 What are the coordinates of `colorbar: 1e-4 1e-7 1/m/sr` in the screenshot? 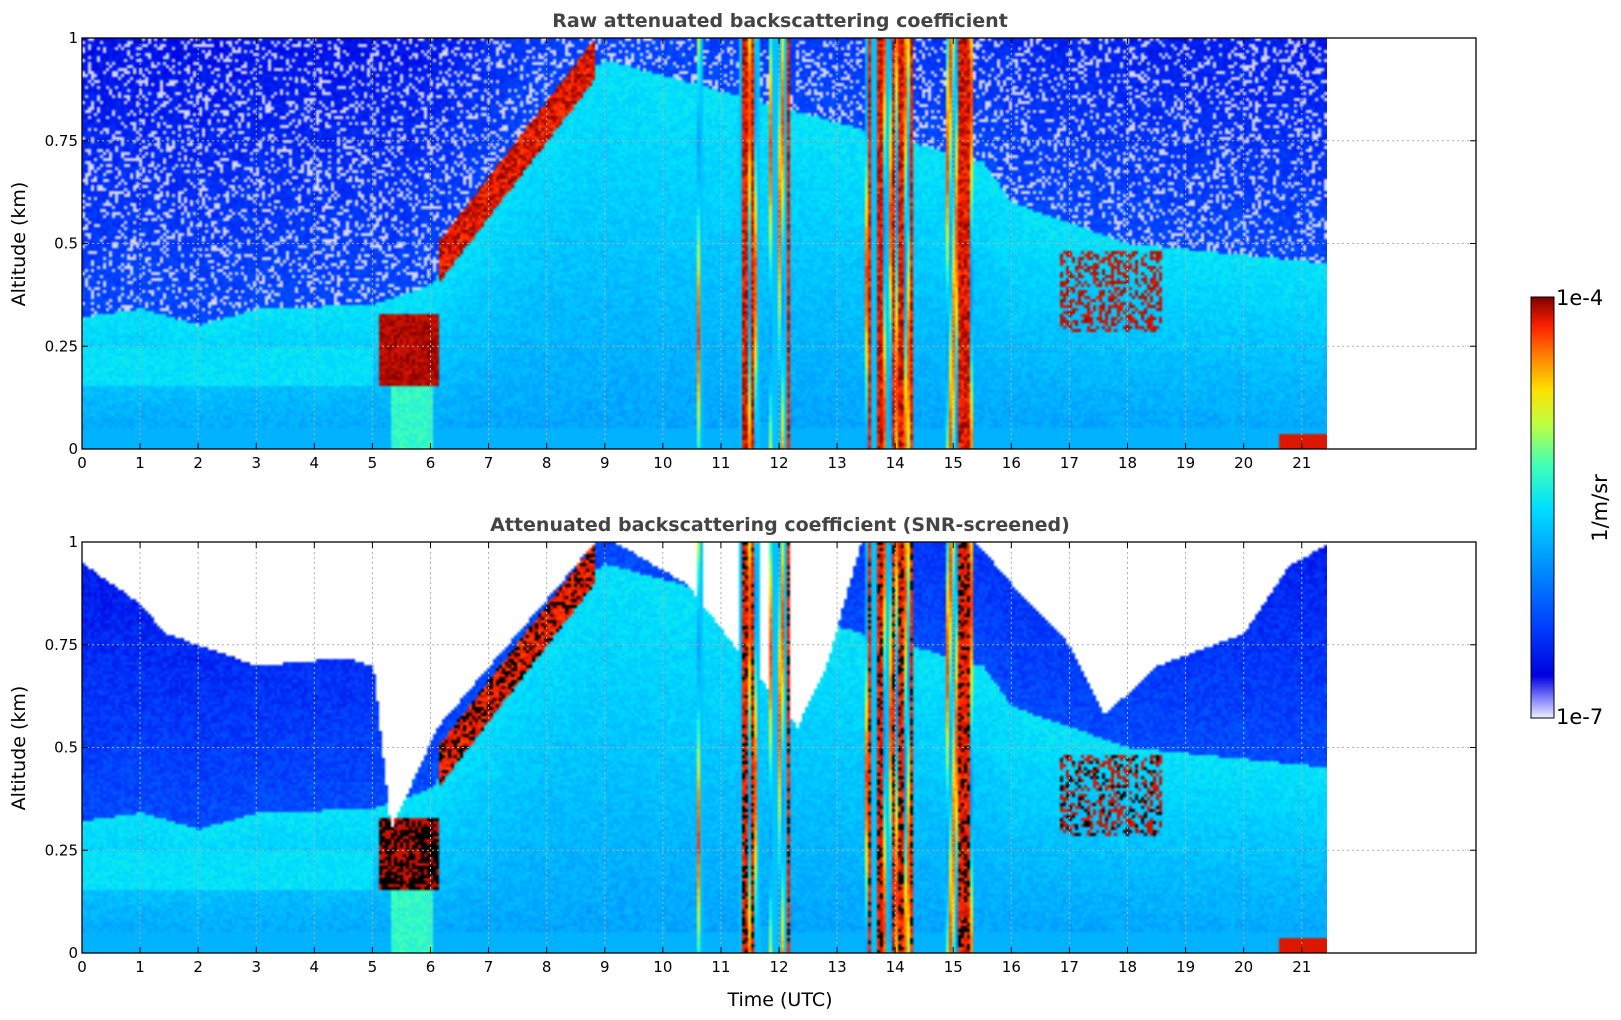 It's located at (1571, 507).